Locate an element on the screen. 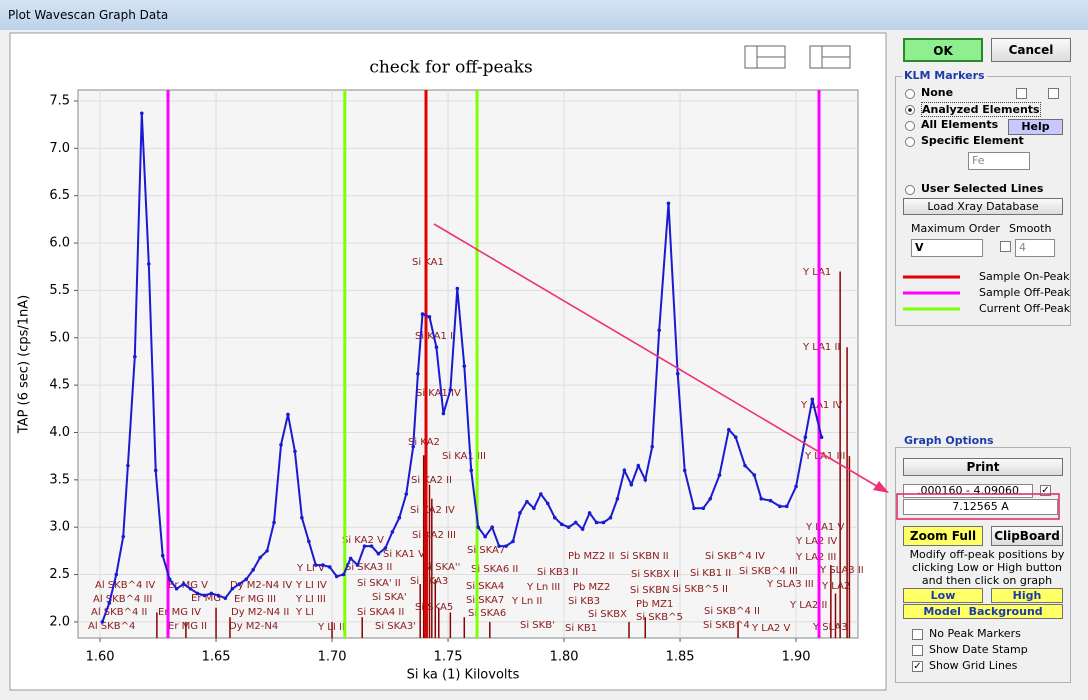 This screenshot has height=700, width=1088. ok-button: OK is located at coordinates (943, 50).